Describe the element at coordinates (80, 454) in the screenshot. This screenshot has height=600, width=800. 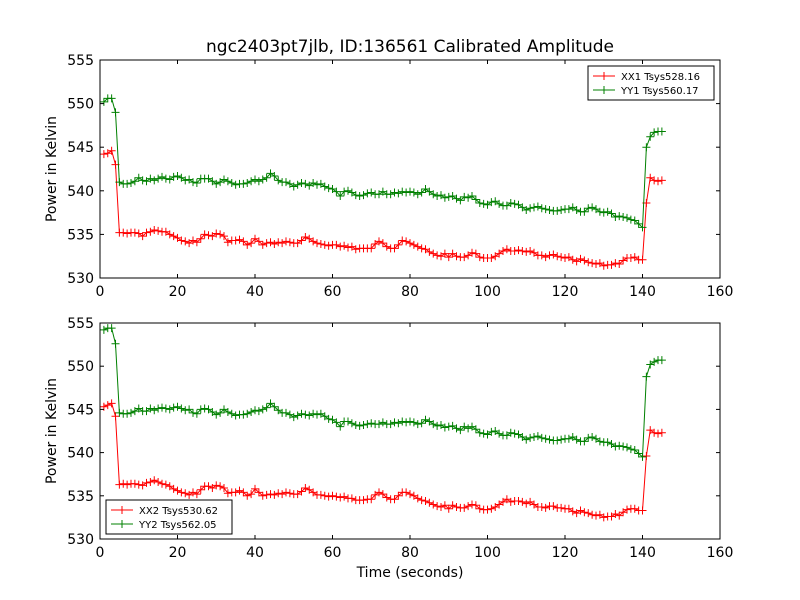
I see `bottom-y-tick-label: 540` at that location.